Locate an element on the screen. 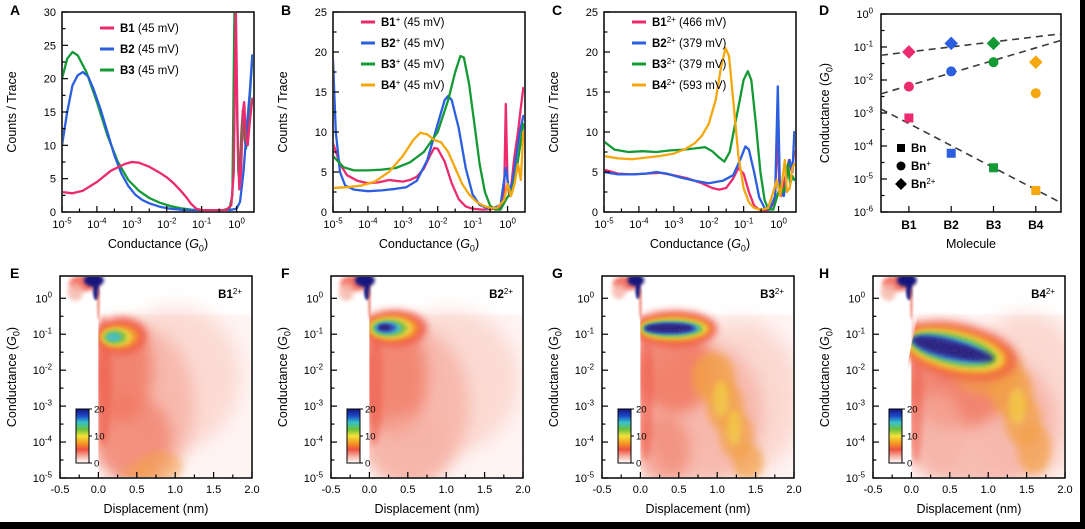  panel-letter: E is located at coordinates (15, 273).